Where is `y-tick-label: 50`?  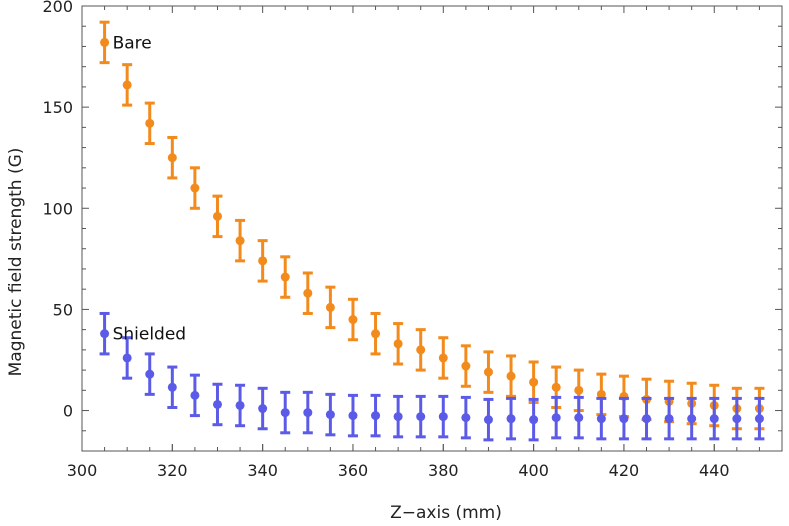
y-tick-label: 50 is located at coordinates (63, 309).